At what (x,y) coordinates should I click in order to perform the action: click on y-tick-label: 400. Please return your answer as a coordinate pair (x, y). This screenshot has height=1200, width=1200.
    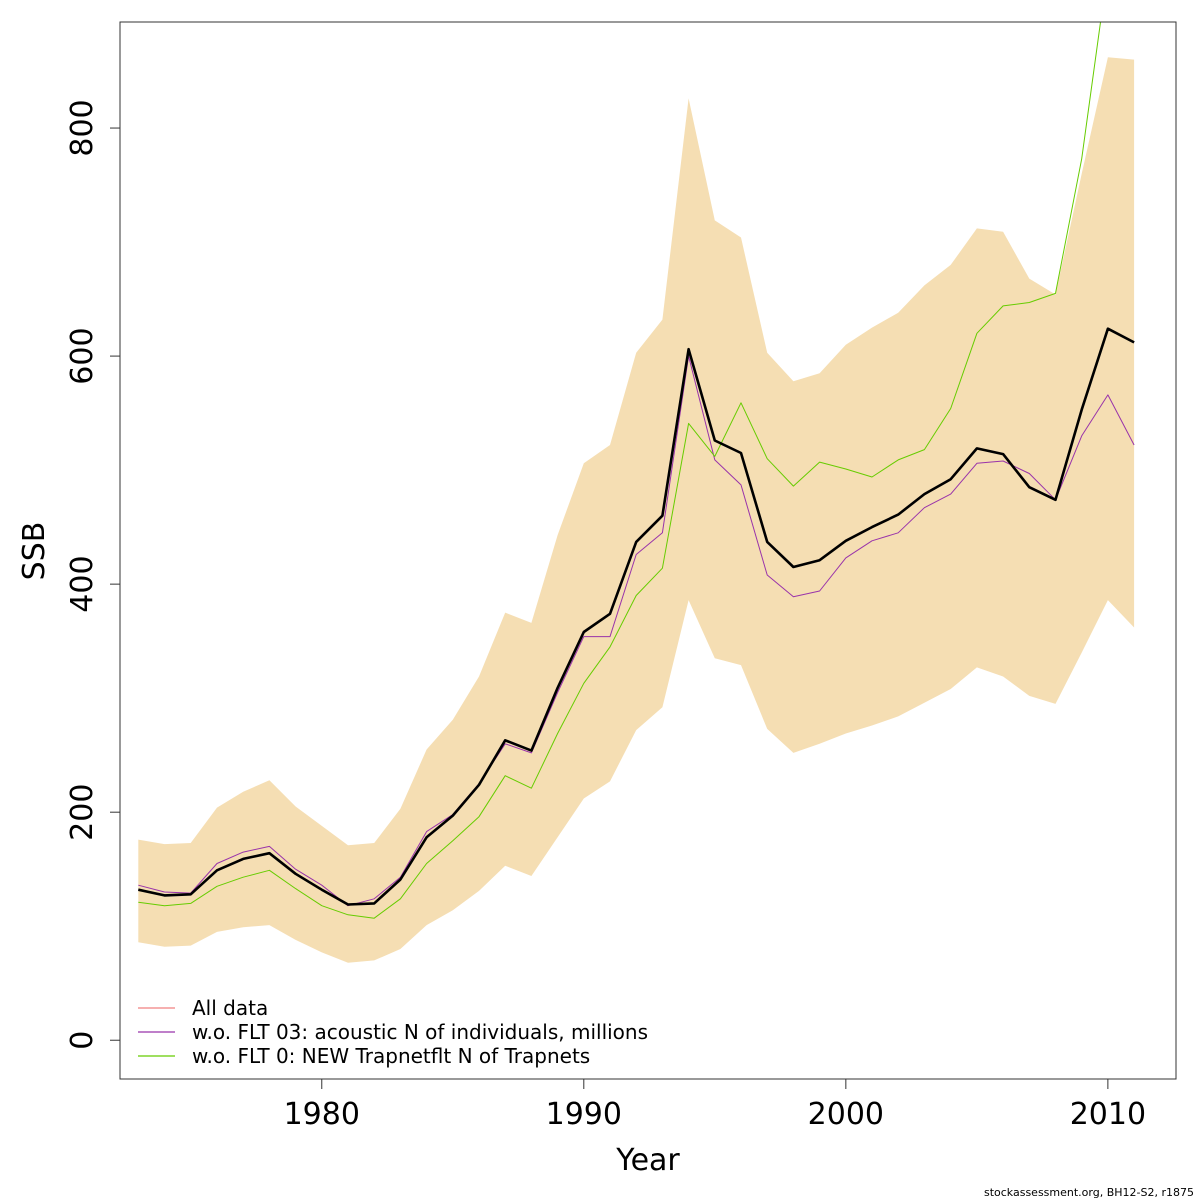
    Looking at the image, I should click on (82, 583).